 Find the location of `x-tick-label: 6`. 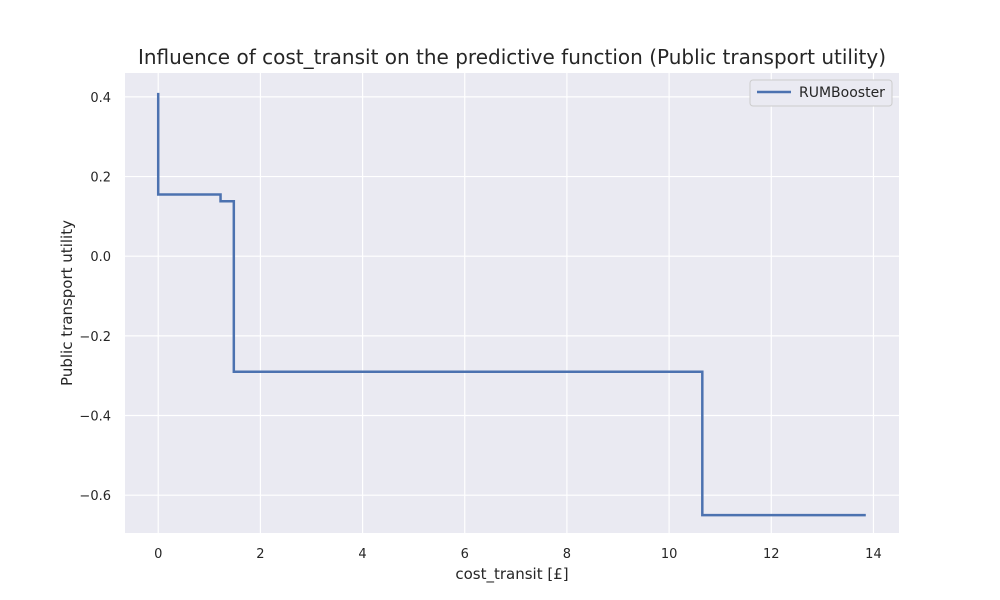

x-tick-label: 6 is located at coordinates (465, 554).